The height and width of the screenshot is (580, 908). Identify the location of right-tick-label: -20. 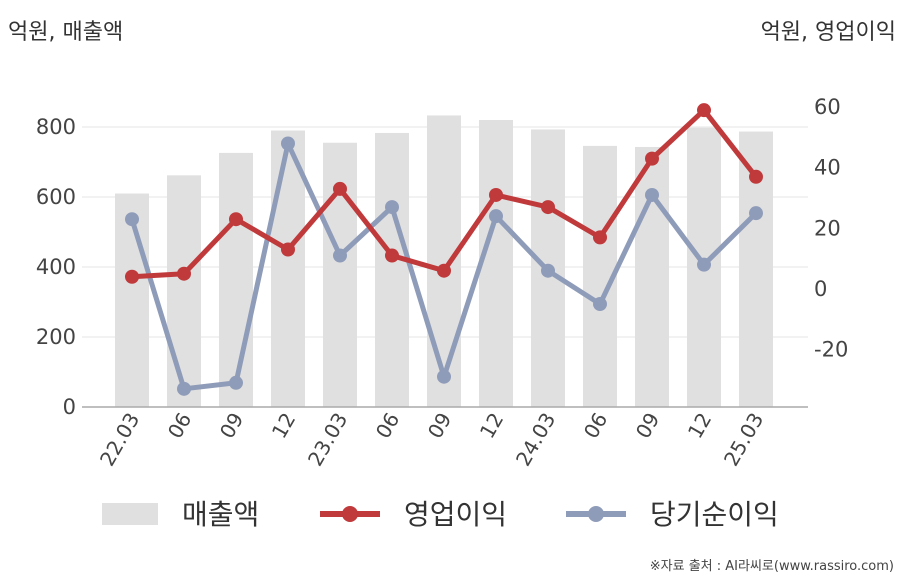
(831, 349).